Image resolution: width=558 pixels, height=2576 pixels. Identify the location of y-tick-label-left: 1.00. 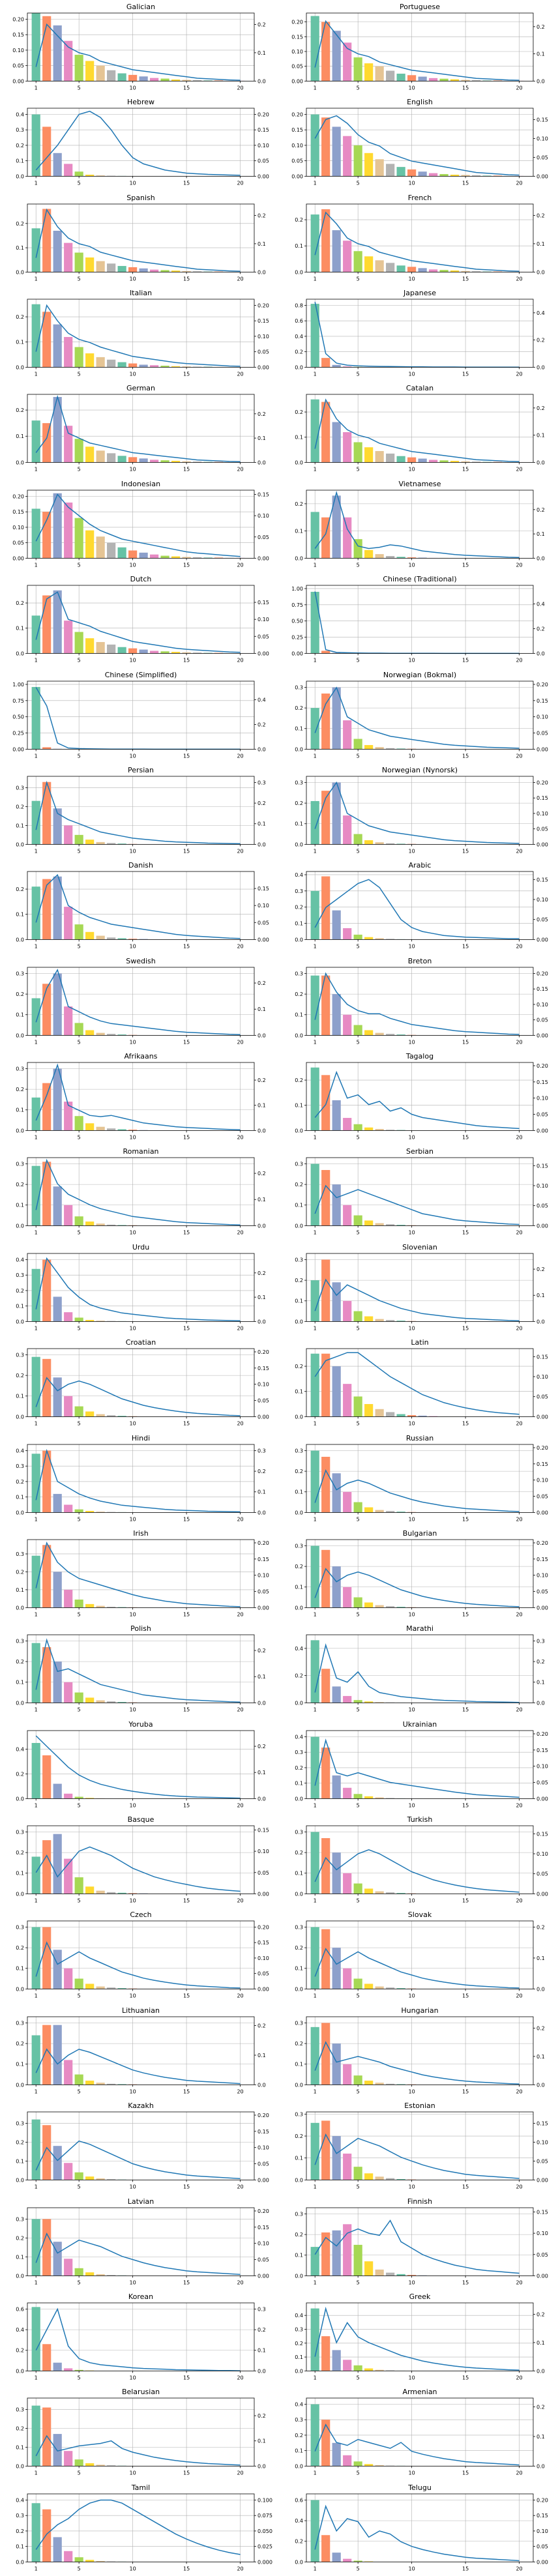
(18, 685).